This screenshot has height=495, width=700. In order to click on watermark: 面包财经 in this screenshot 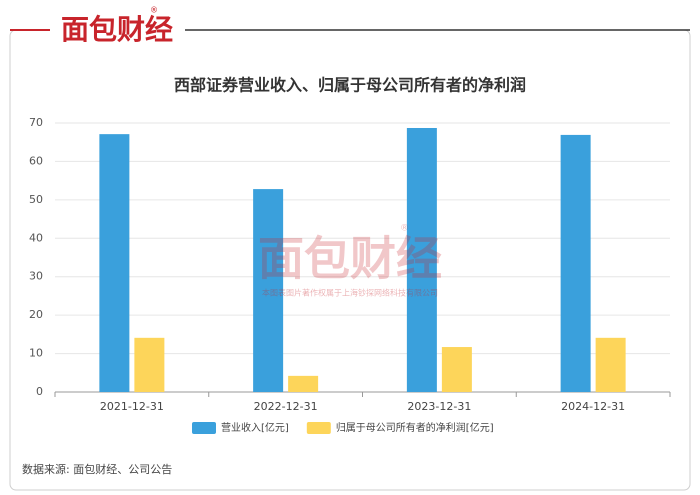, I will do `click(350, 259)`.